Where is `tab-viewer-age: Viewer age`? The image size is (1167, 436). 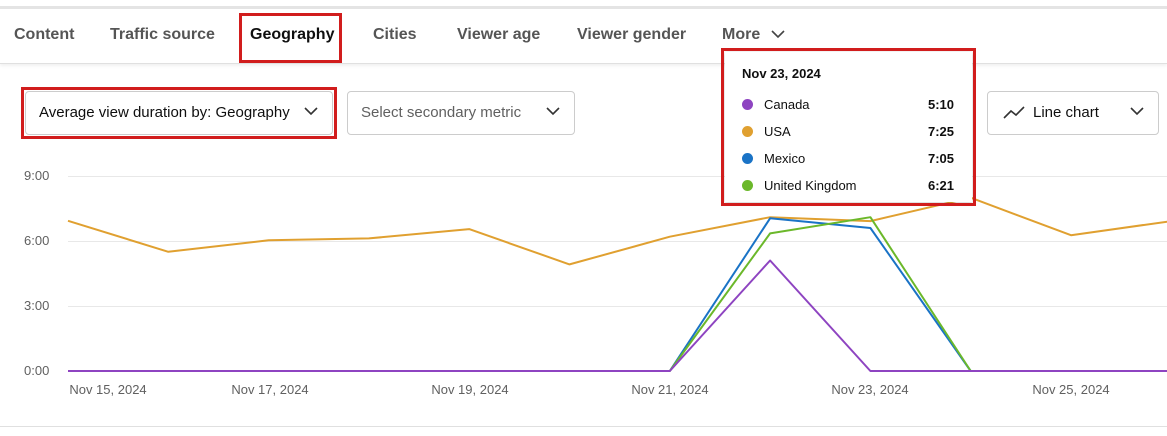 tab-viewer-age: Viewer age is located at coordinates (499, 34).